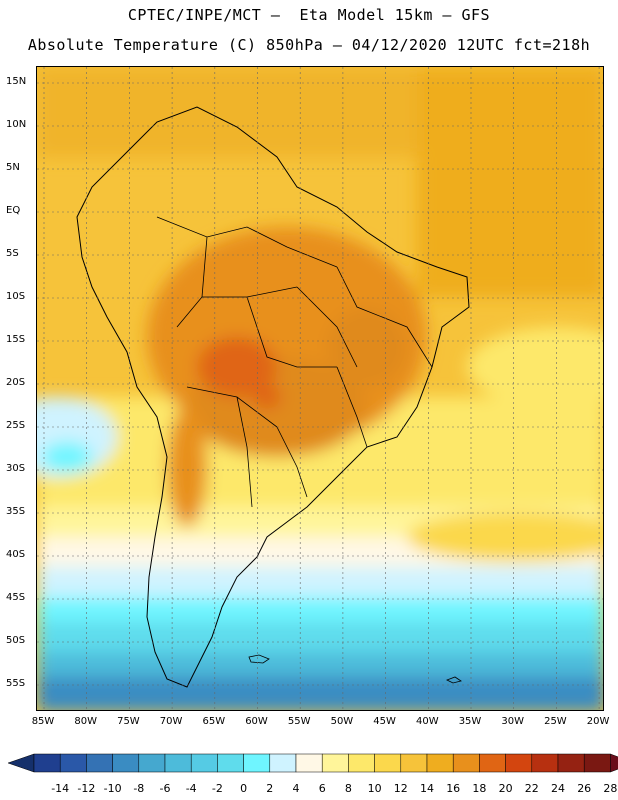 The width and height of the screenshot is (618, 800). I want to click on lat-label: 15N, so click(16, 81).